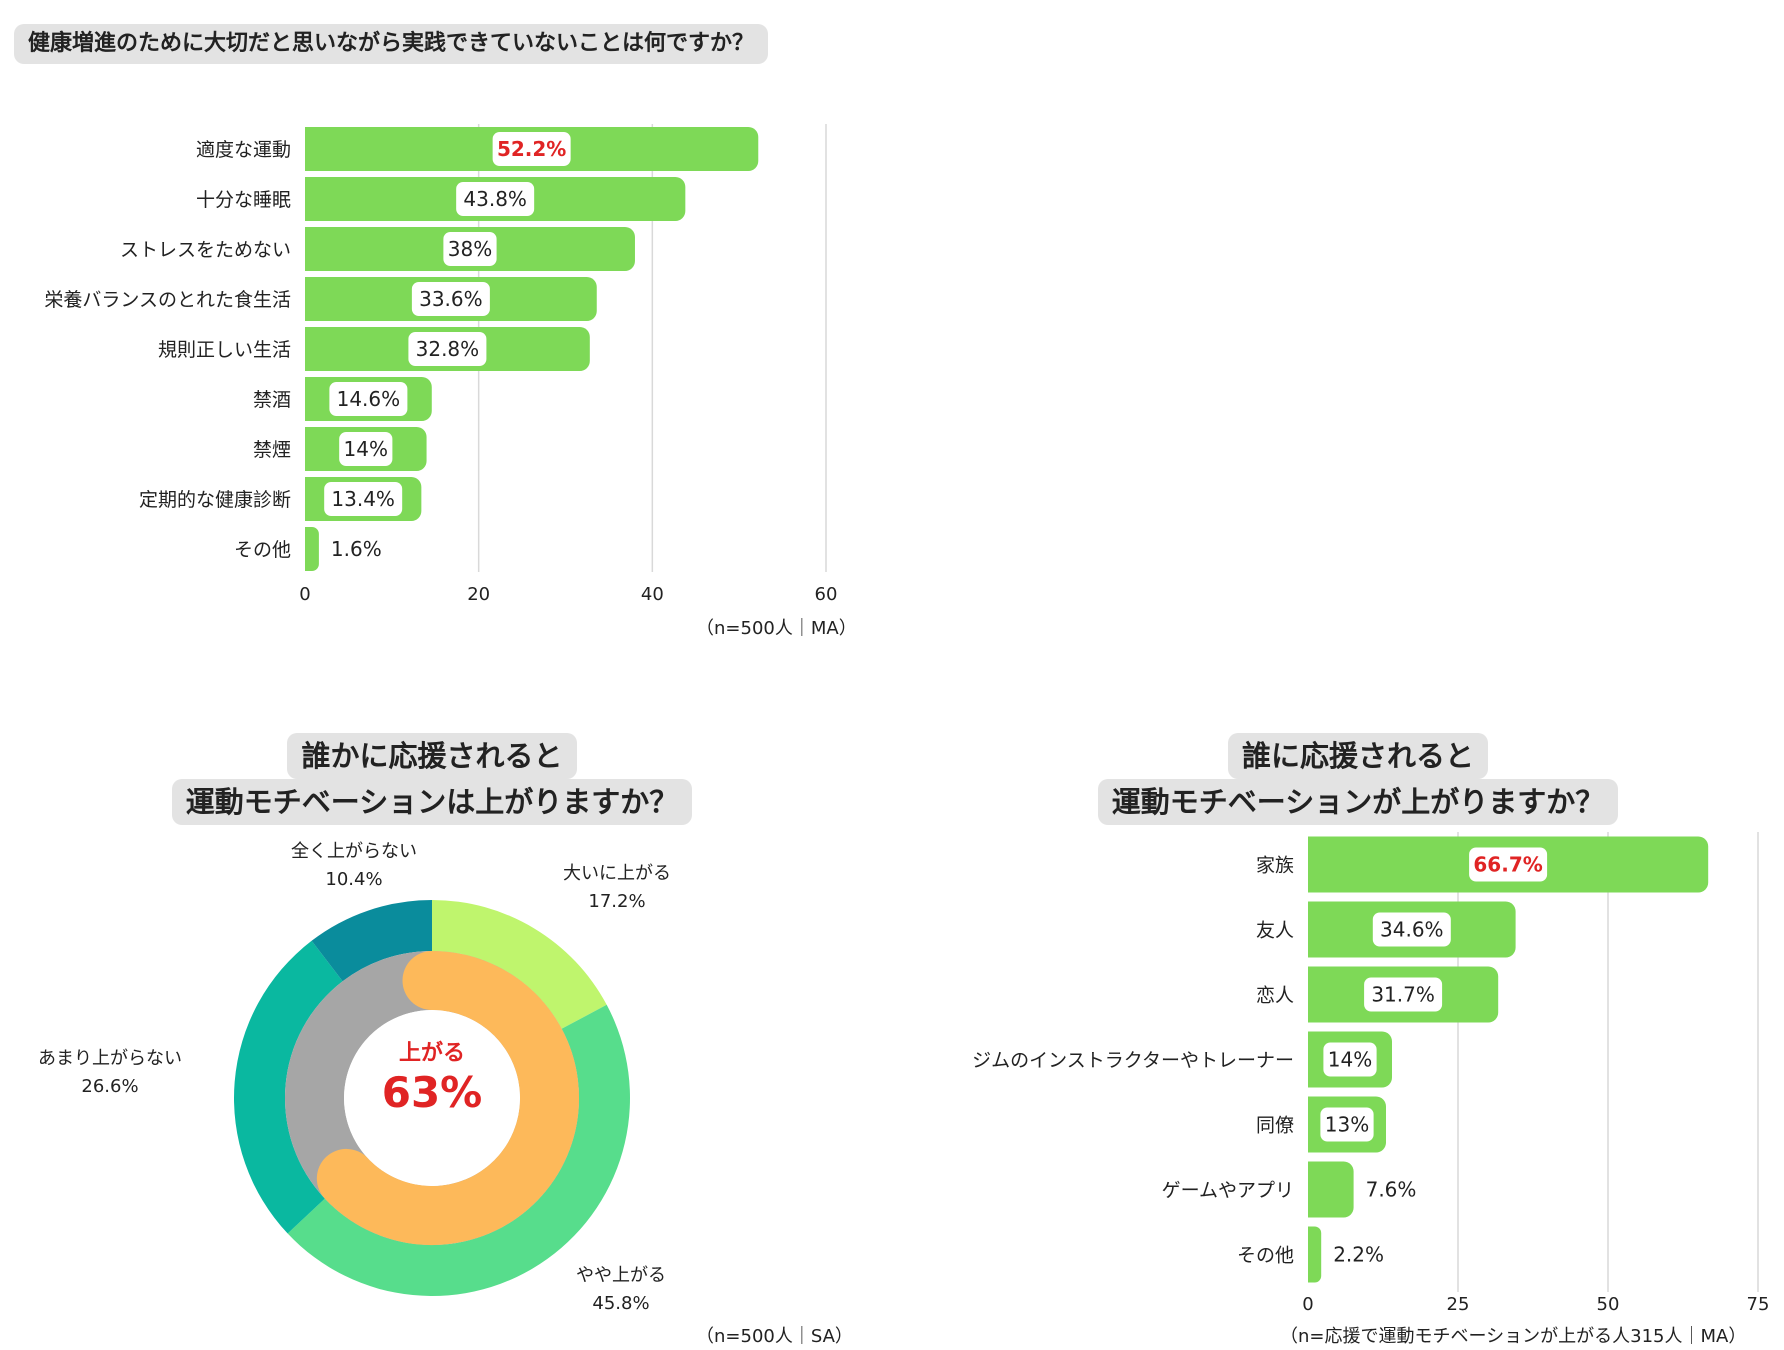 The height and width of the screenshot is (1350, 1784). I want to click on x-tick-label: 60, so click(826, 594).